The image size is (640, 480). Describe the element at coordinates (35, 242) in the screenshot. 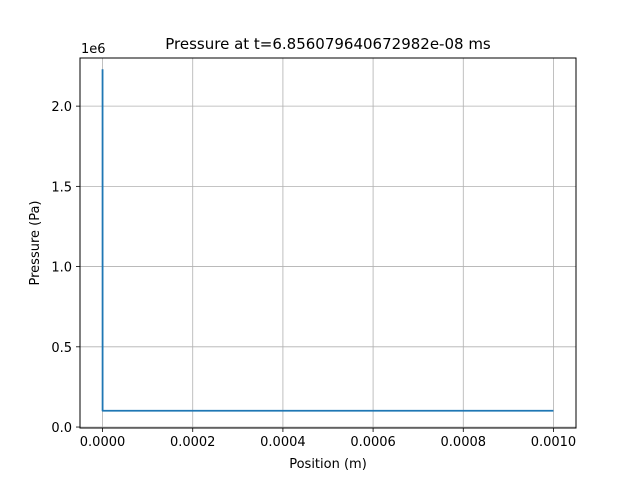

I see `y-axis-label: Pressure (Pa)` at that location.